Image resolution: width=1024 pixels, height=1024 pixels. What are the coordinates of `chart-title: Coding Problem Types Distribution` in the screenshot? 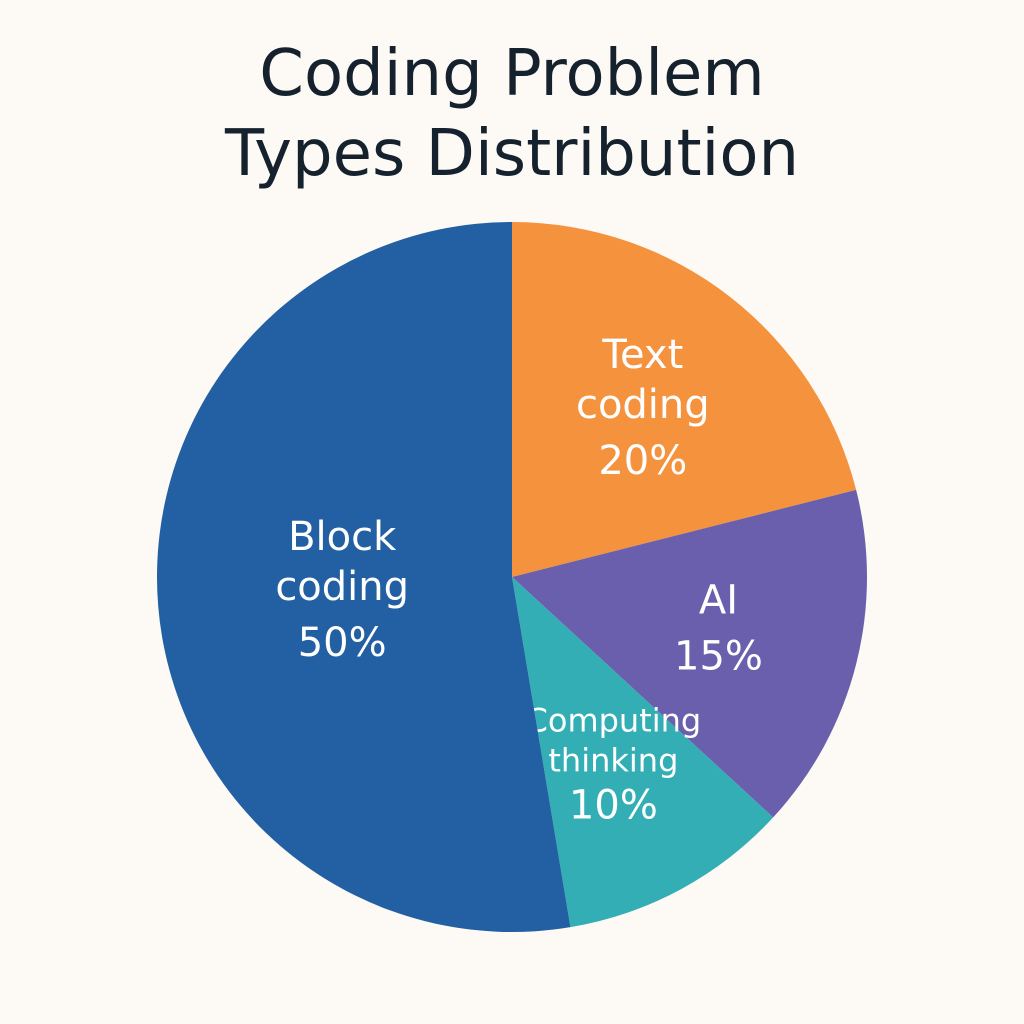 It's located at (512, 114).